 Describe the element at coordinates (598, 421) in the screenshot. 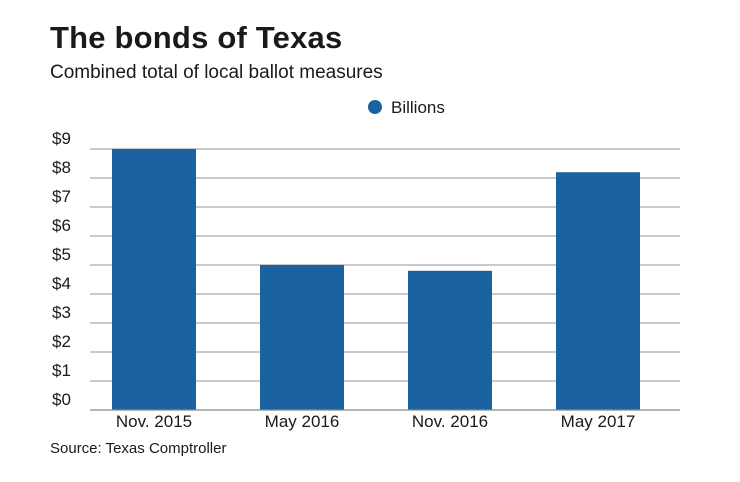

I see `x-tick-label: May 2017` at that location.